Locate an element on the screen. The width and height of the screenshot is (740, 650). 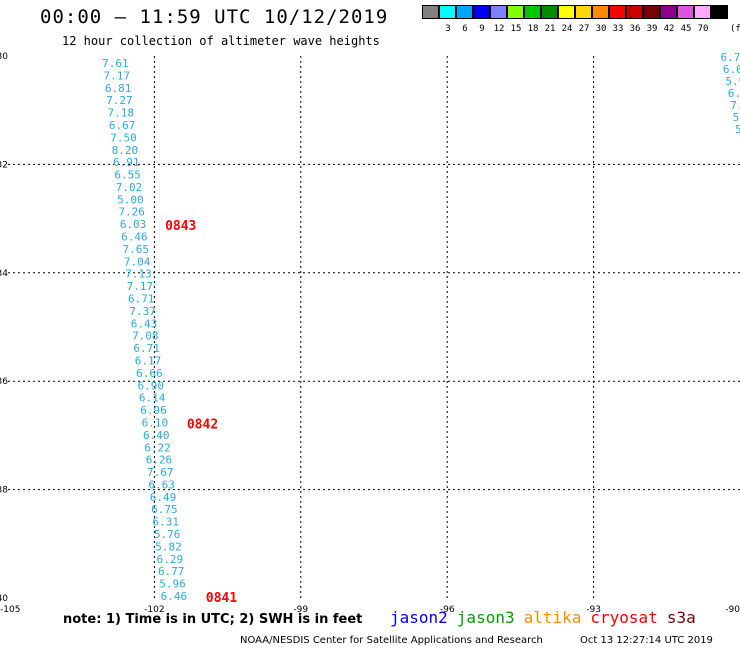
scale-label: 18 is located at coordinates (533, 29).